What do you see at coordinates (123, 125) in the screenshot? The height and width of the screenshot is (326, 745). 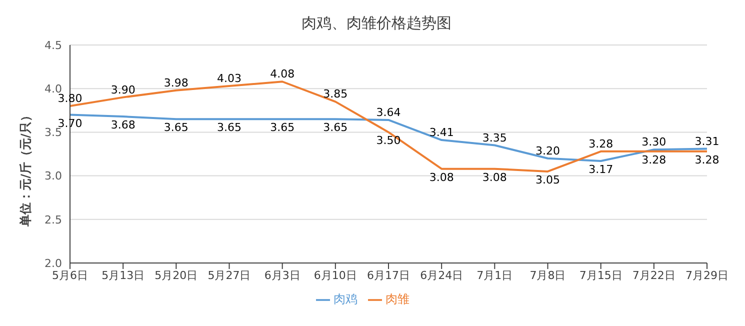 I see `data-label: 3.68` at bounding box center [123, 125].